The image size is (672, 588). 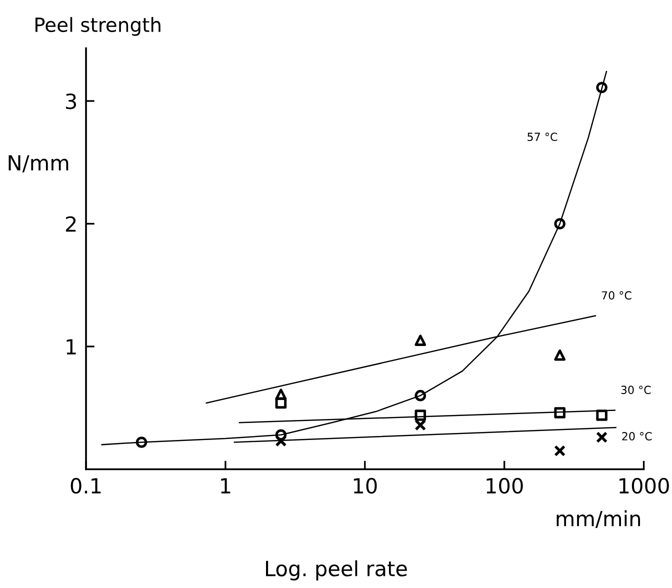 What do you see at coordinates (644, 486) in the screenshot?
I see `x-tick-label: 1000` at bounding box center [644, 486].